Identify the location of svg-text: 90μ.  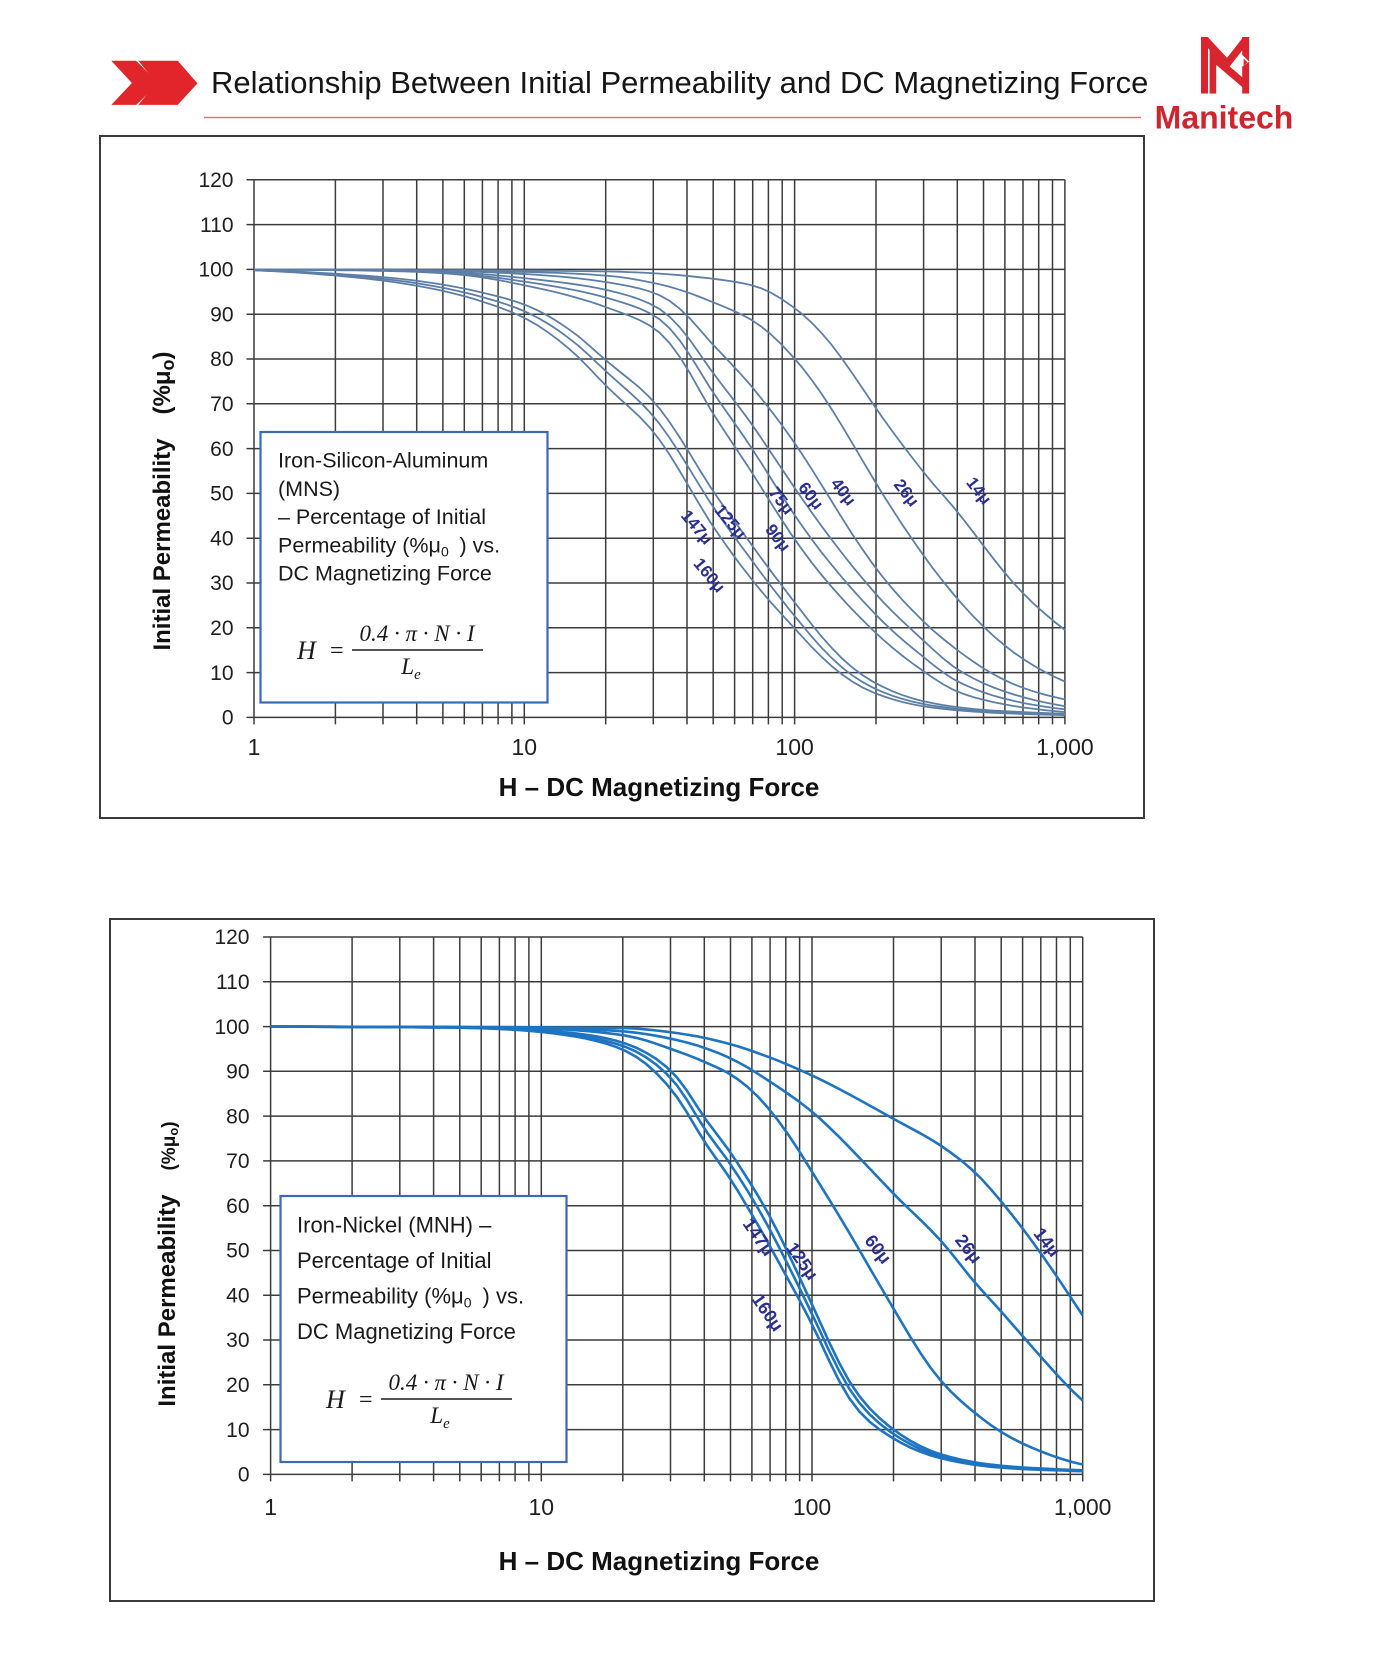
(777, 537).